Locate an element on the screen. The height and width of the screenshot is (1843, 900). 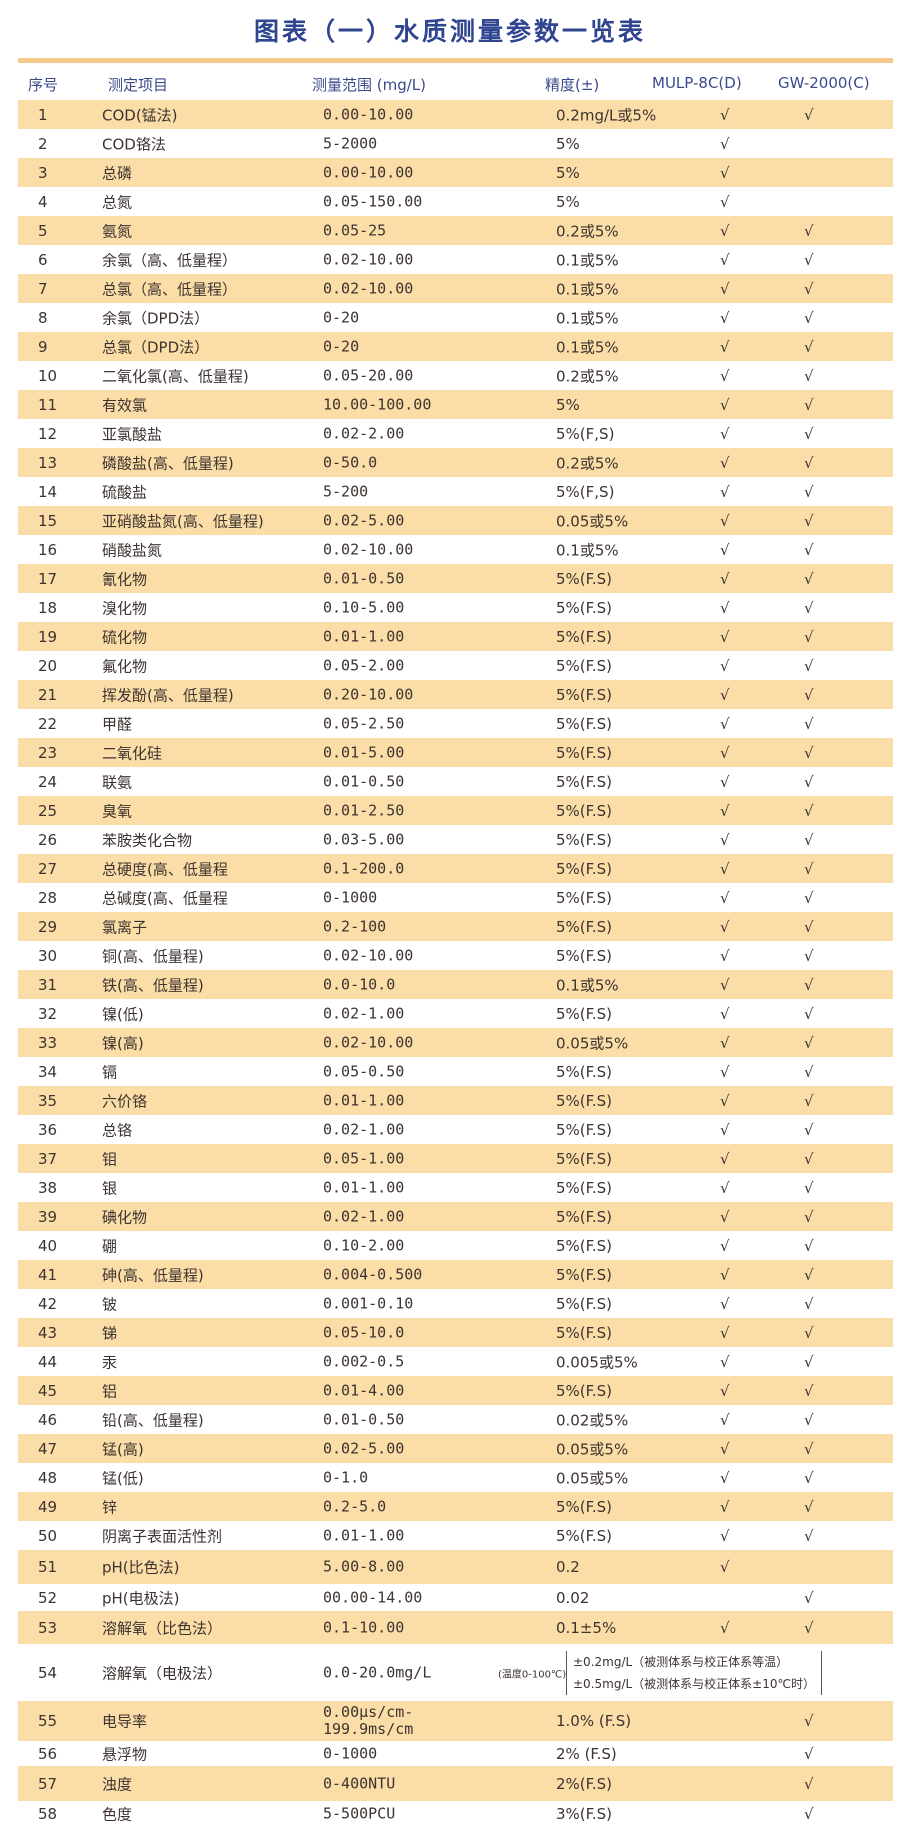
cell-prec: 0.2或5% is located at coordinates (587, 376).